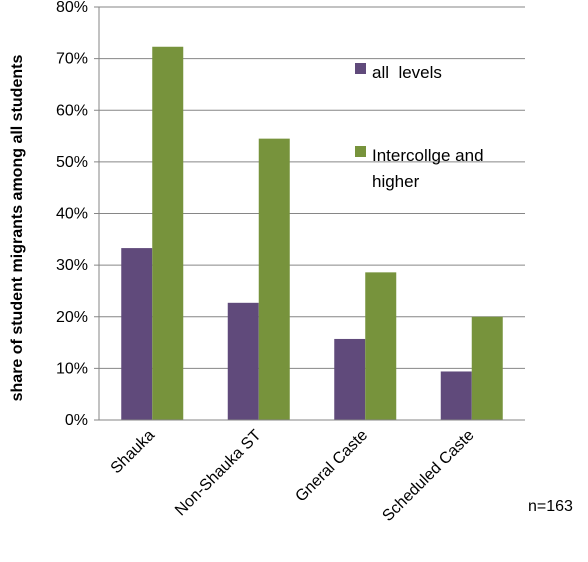  Describe the element at coordinates (72, 8) in the screenshot. I see `y-tick-label-80: 80%` at that location.